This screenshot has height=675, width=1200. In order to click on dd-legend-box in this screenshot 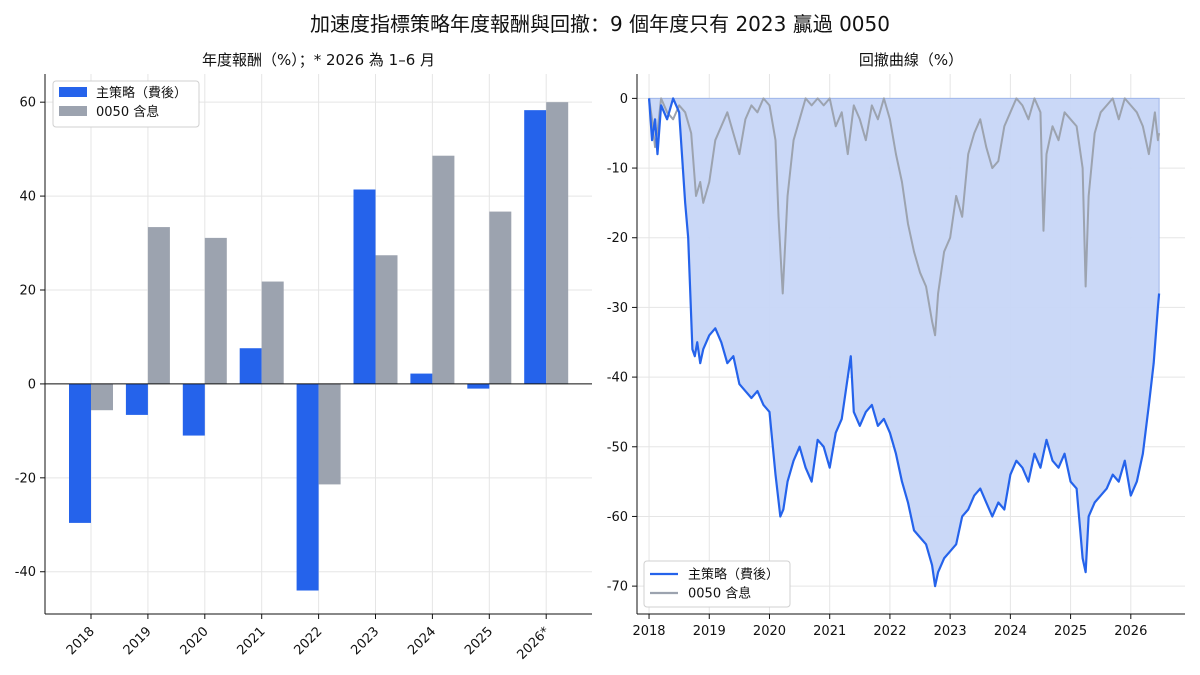, I will do `click(717, 584)`.